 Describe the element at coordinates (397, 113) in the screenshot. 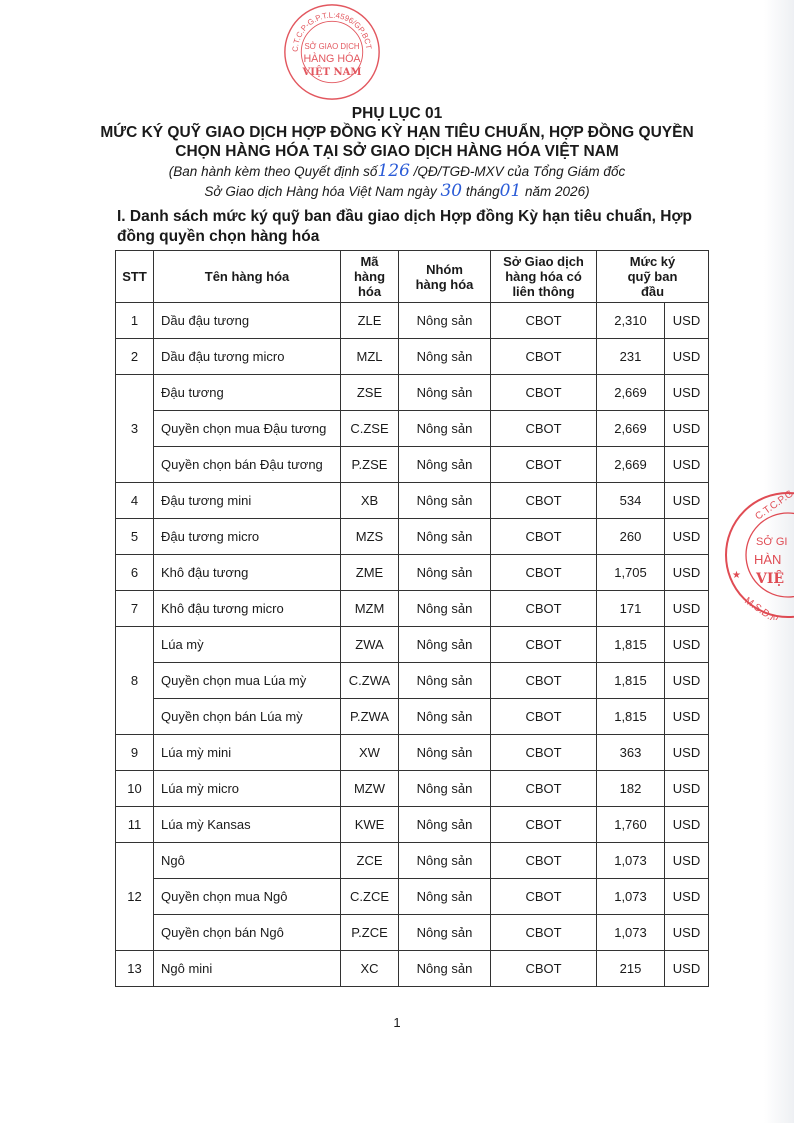

I see `appendix-title: PHỤ LỤC 01` at that location.